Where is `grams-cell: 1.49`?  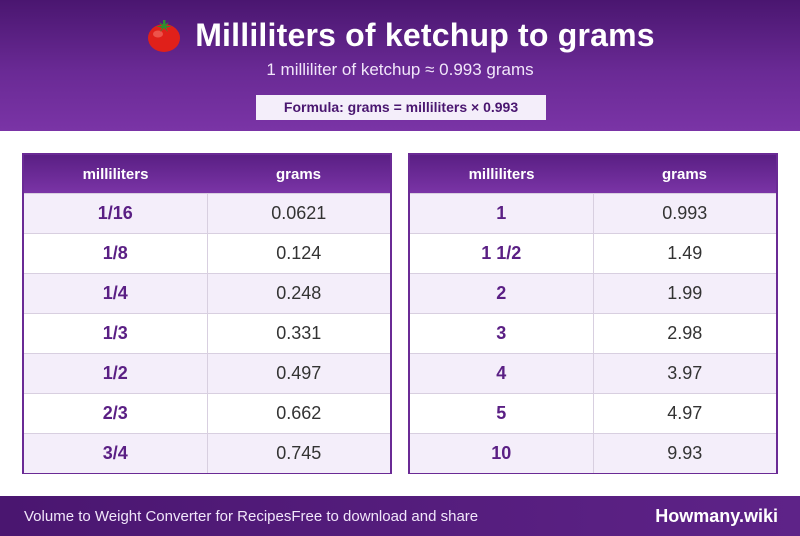 grams-cell: 1.49 is located at coordinates (685, 253).